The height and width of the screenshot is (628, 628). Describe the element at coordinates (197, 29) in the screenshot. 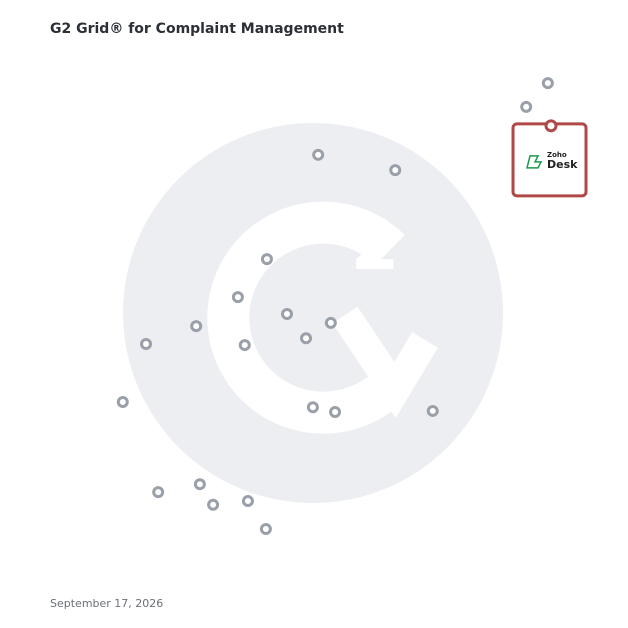

I see `chart-title: G2 Grid® for Complaint Management` at that location.